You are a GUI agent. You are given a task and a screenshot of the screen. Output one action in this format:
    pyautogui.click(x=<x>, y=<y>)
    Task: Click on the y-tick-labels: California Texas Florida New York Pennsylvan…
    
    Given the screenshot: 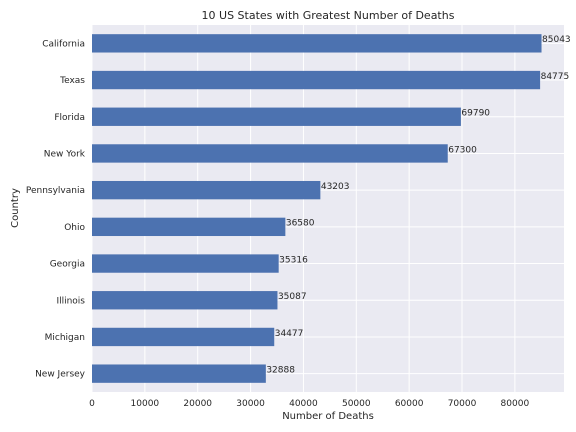 What is the action you would take?
    pyautogui.click(x=56, y=209)
    